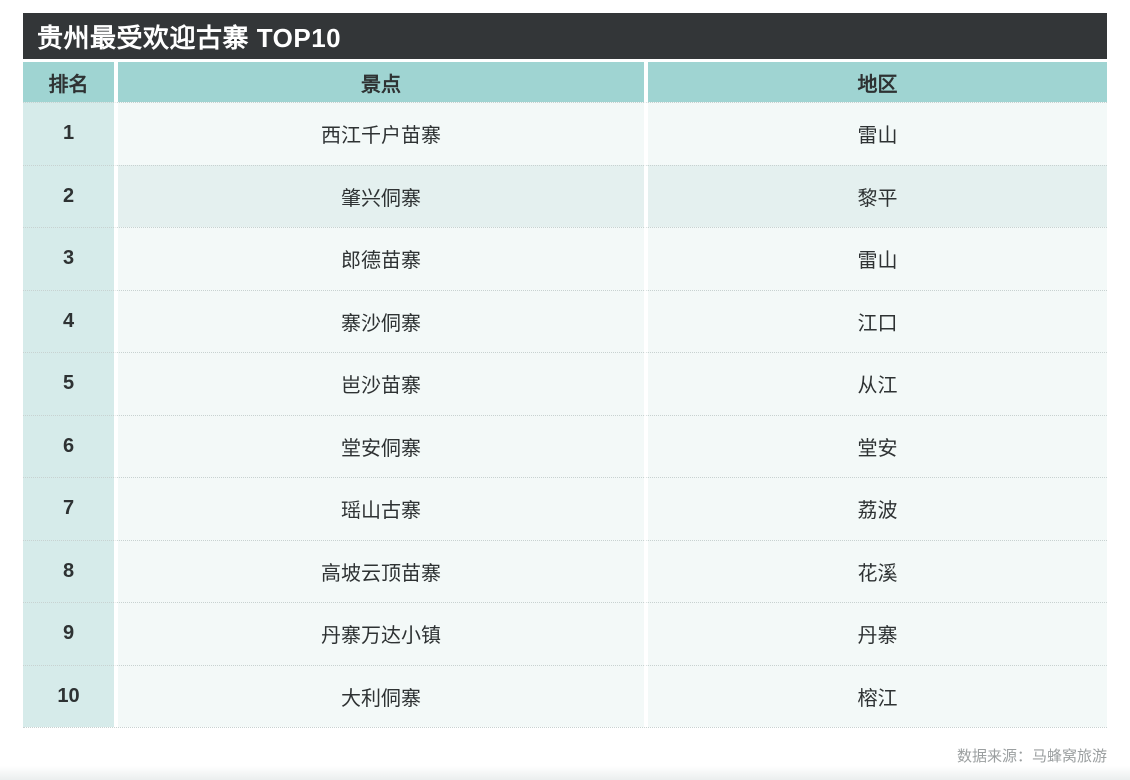  Describe the element at coordinates (68, 320) in the screenshot. I see `rank-cell: 4` at that location.